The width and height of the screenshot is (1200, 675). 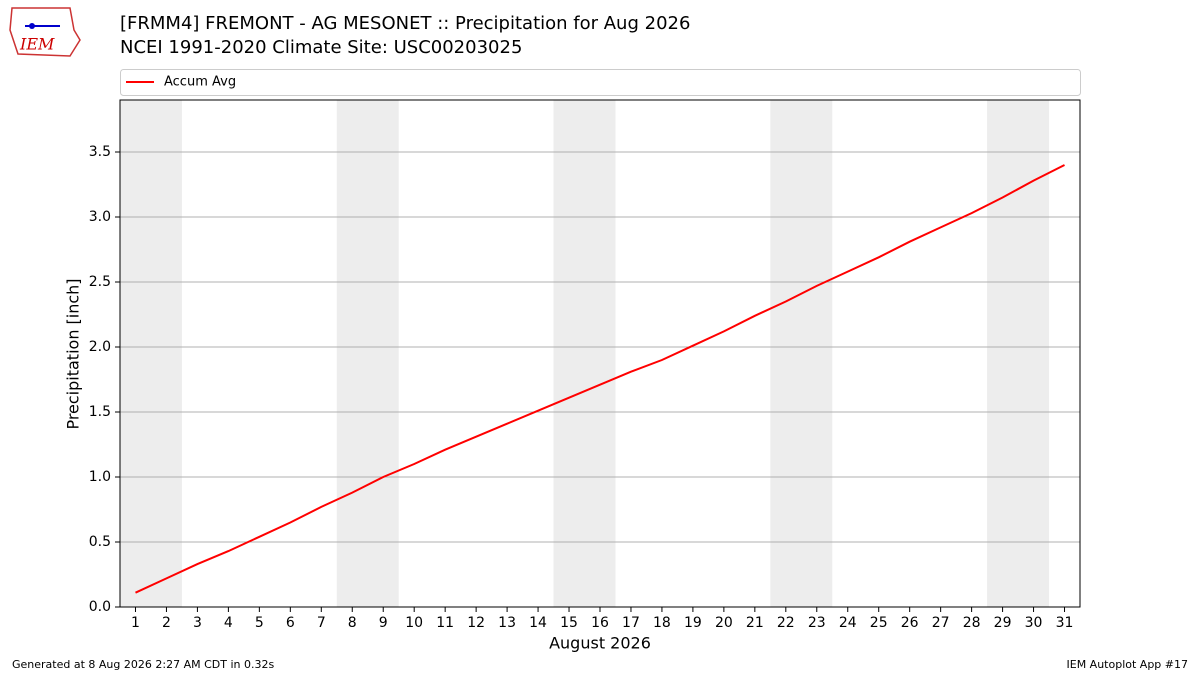 What do you see at coordinates (383, 623) in the screenshot?
I see `x-tick-label: 9` at bounding box center [383, 623].